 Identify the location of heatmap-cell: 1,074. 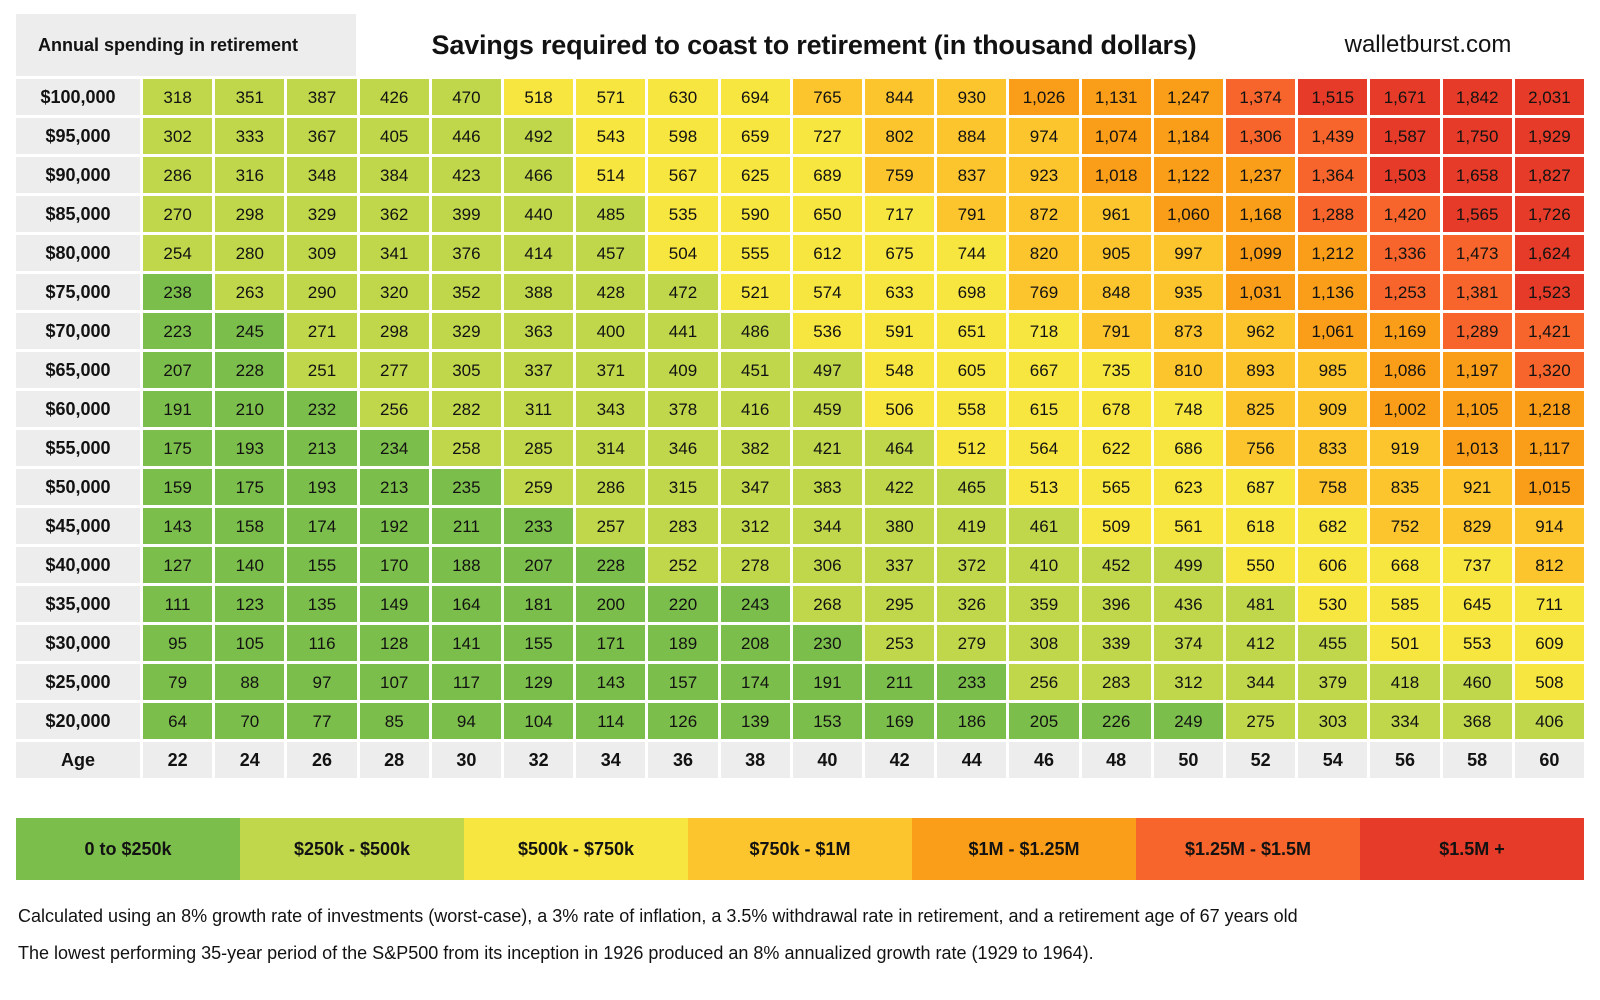
(1116, 136).